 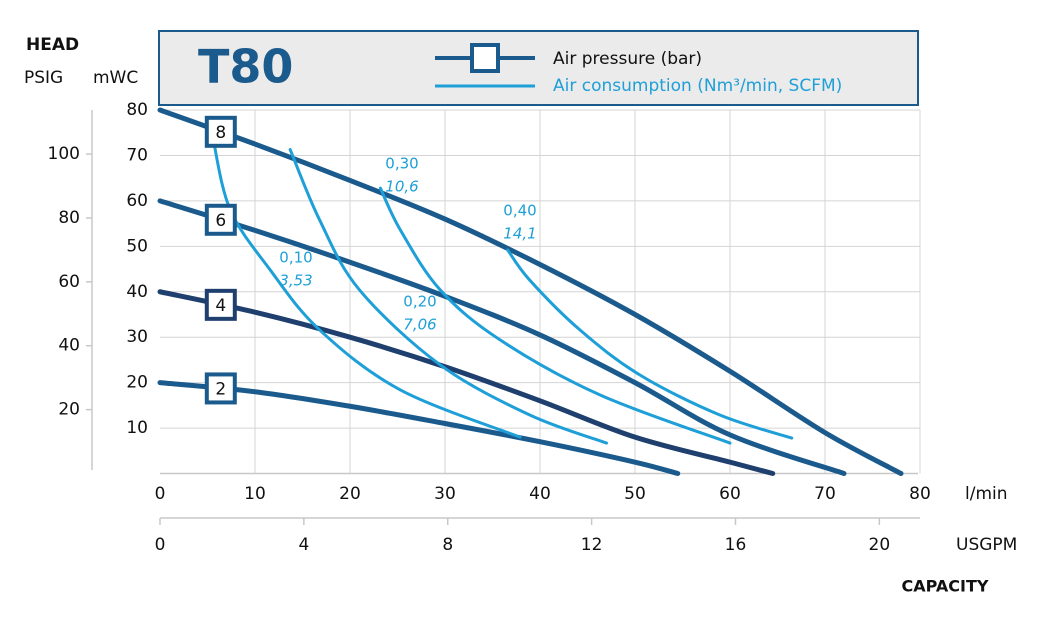 What do you see at coordinates (825, 494) in the screenshot?
I see `x-tick-label: 70` at bounding box center [825, 494].